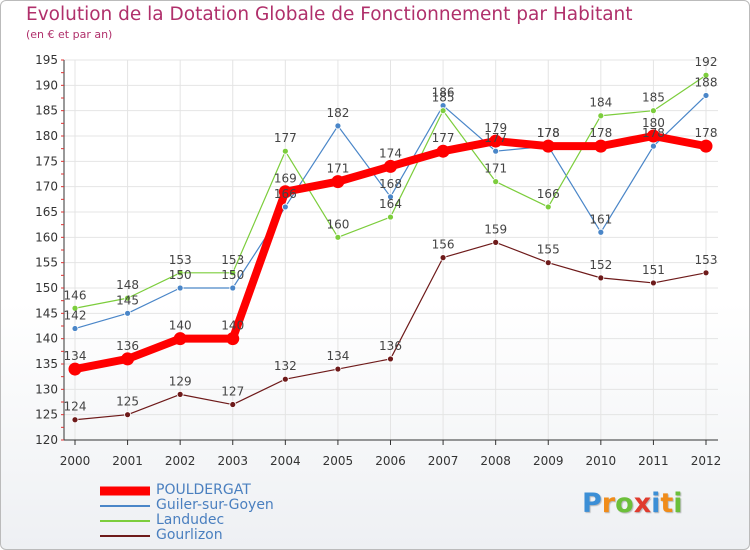 The height and width of the screenshot is (550, 750). Describe the element at coordinates (608, 503) in the screenshot. I see `logo-letter: r` at that location.